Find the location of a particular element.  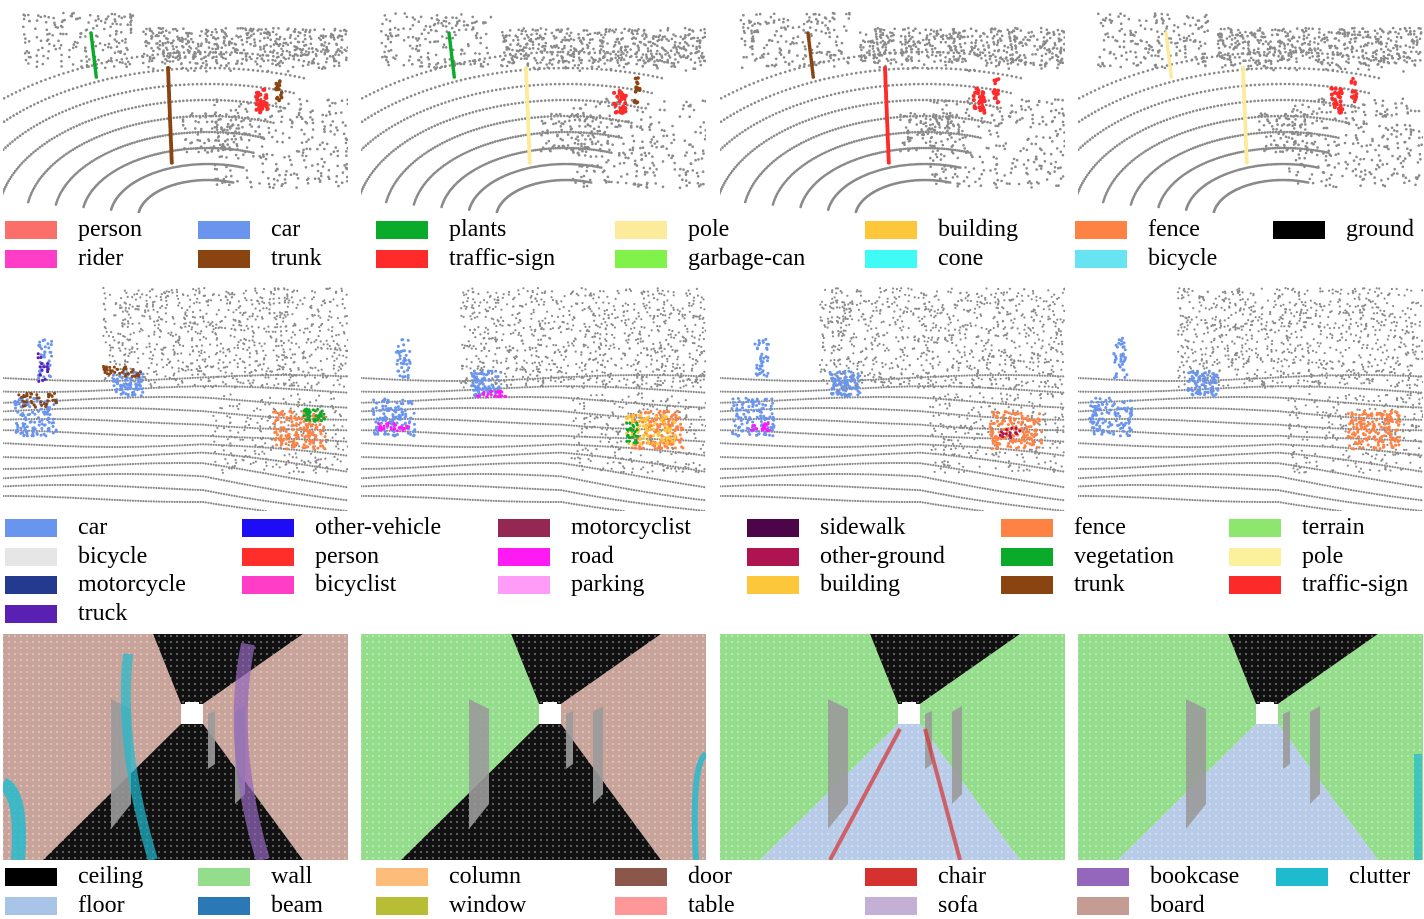

legend-label: road is located at coordinates (592, 556).